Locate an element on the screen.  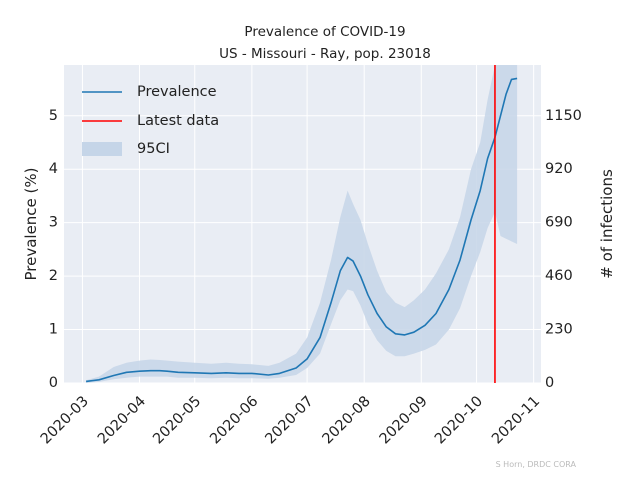
y-tick-label: 2 is located at coordinates (53, 276).